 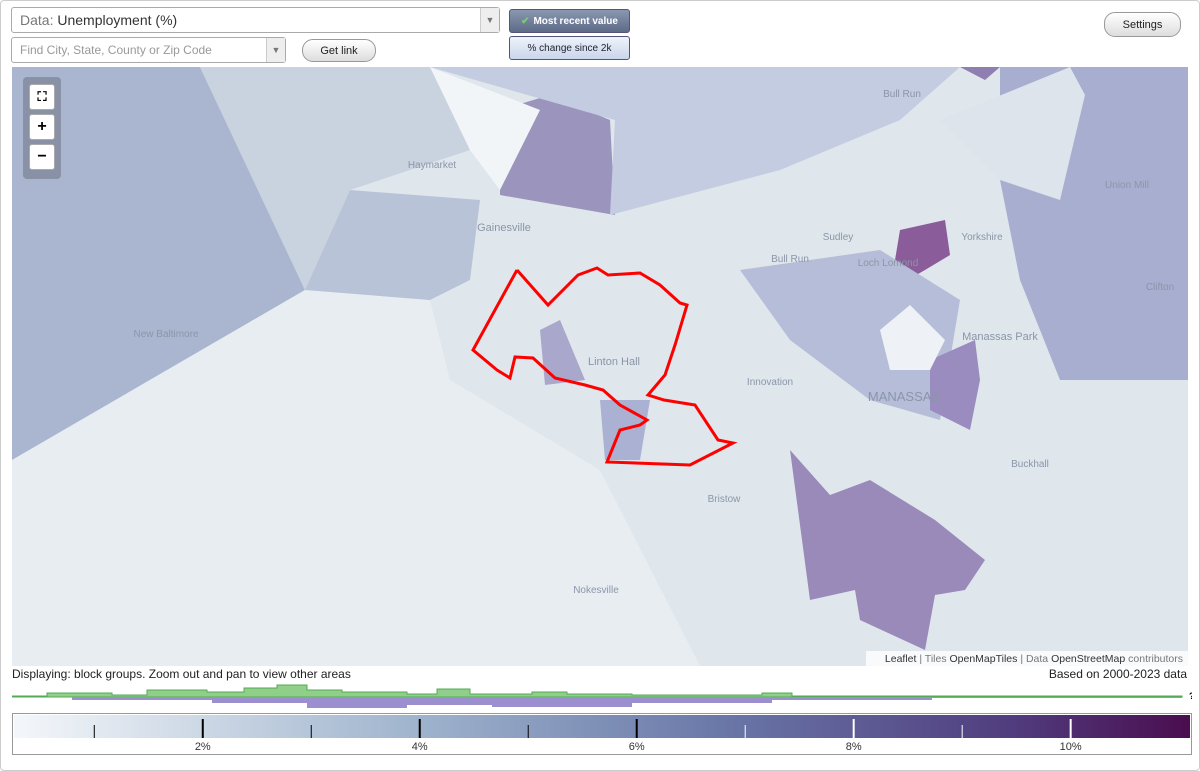 I want to click on map-label: Buckhall, so click(x=1030, y=464).